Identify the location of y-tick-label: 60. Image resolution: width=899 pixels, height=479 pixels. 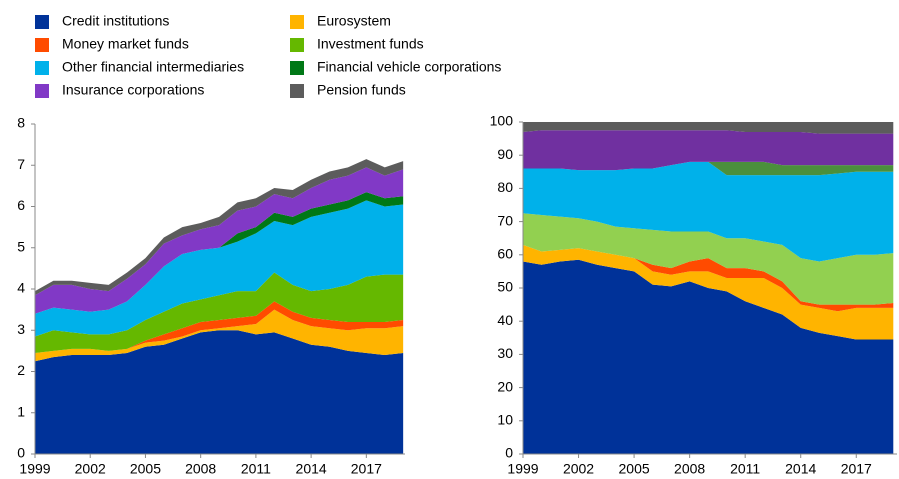
(505, 254).